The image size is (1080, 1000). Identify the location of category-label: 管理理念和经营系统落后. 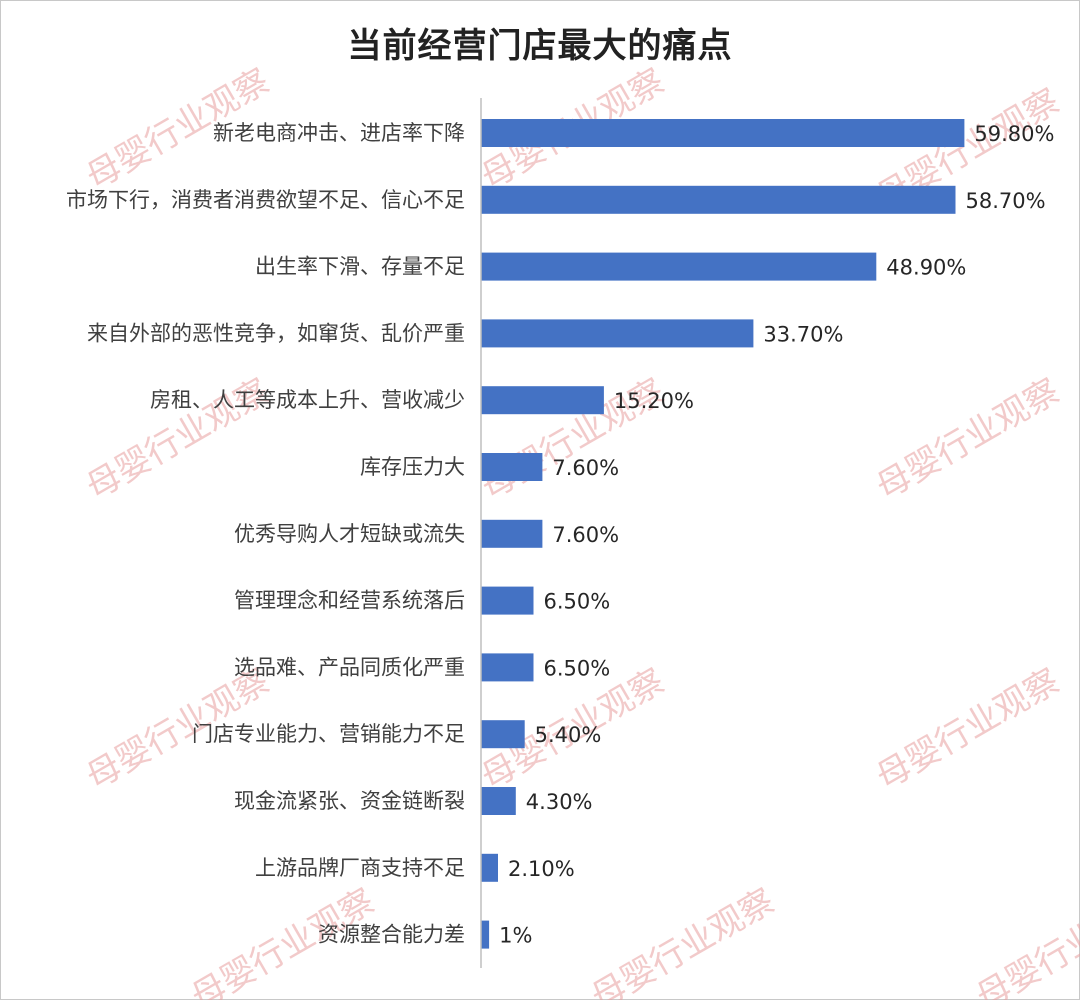
(349, 601).